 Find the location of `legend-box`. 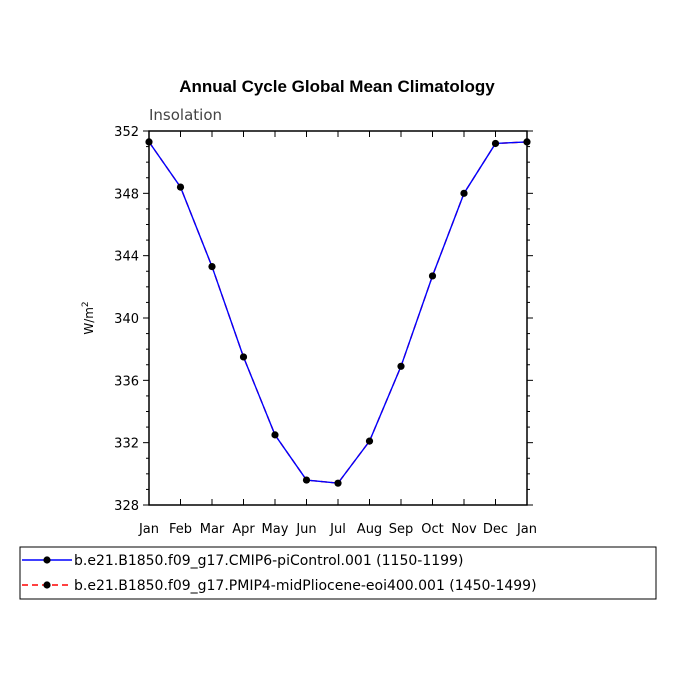

legend-box is located at coordinates (338, 573).